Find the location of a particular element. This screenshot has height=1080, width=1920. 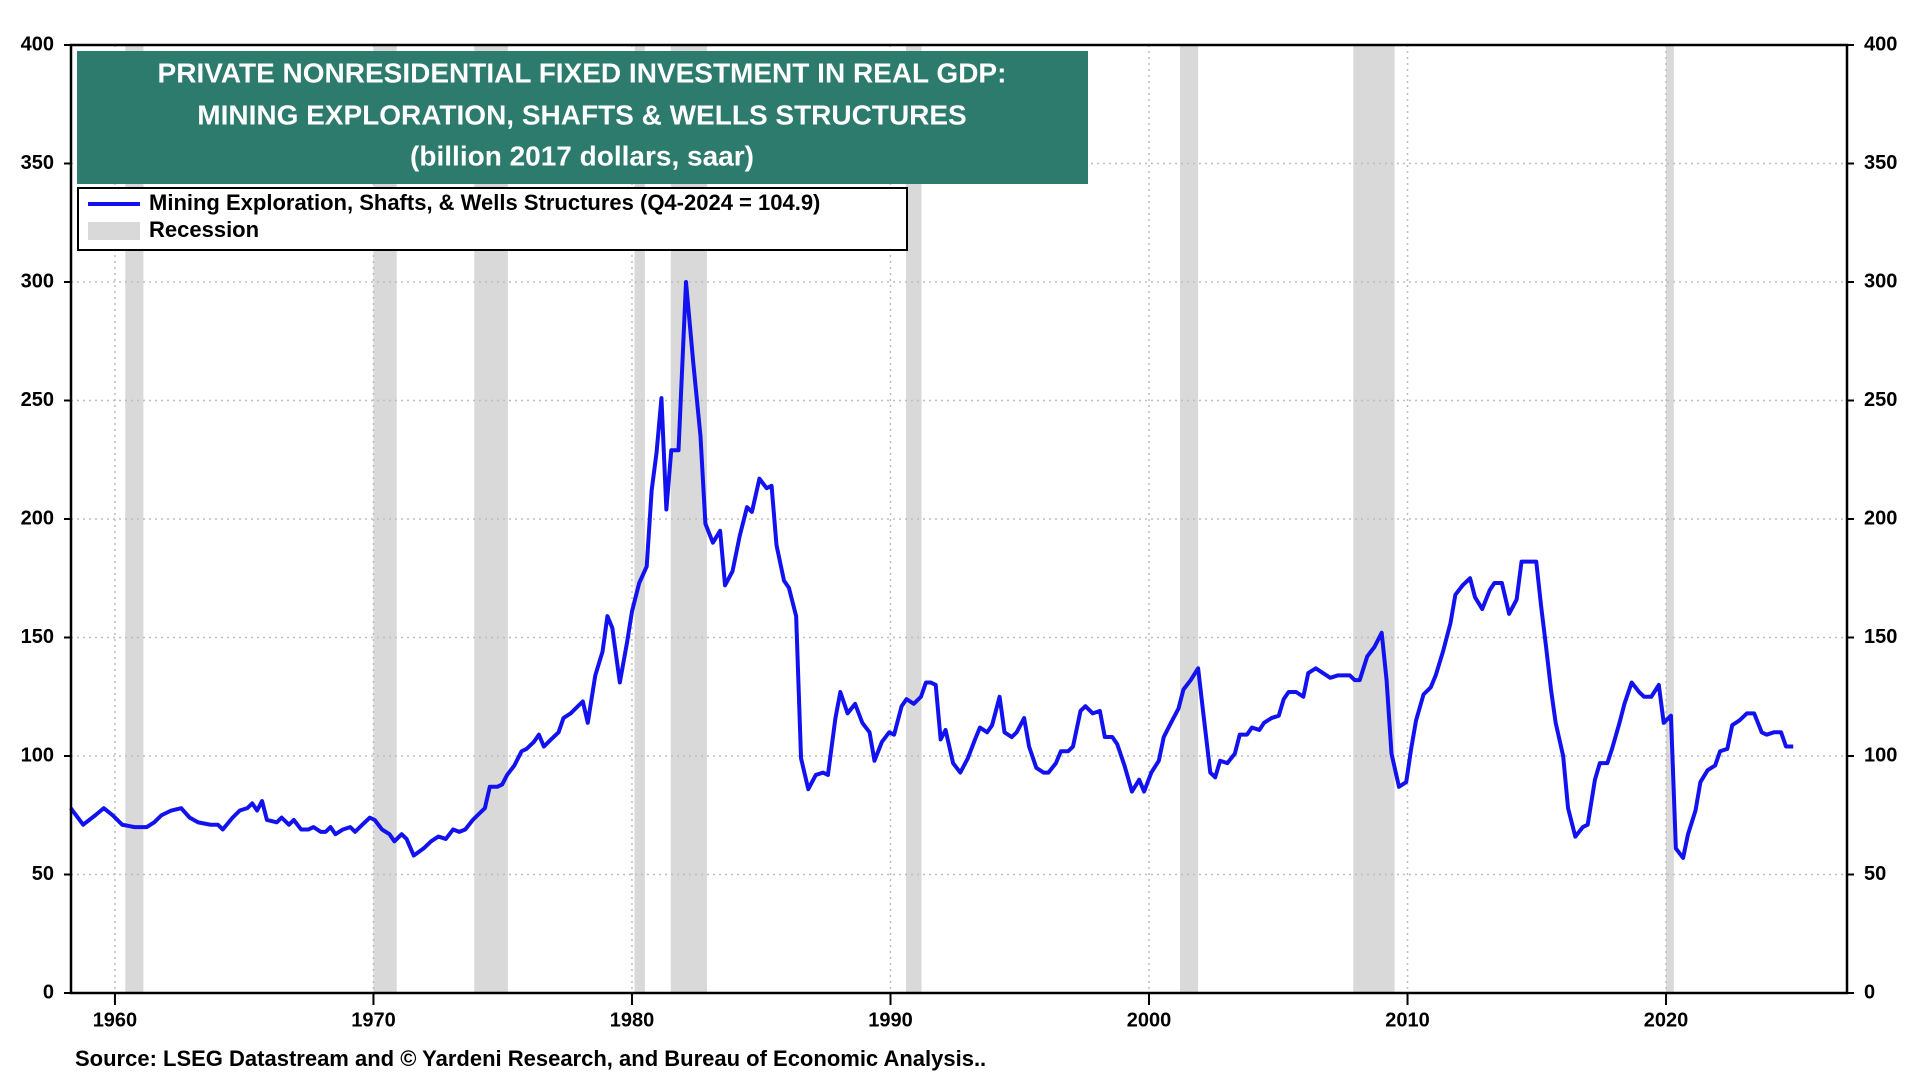

legend-box is located at coordinates (492, 219).